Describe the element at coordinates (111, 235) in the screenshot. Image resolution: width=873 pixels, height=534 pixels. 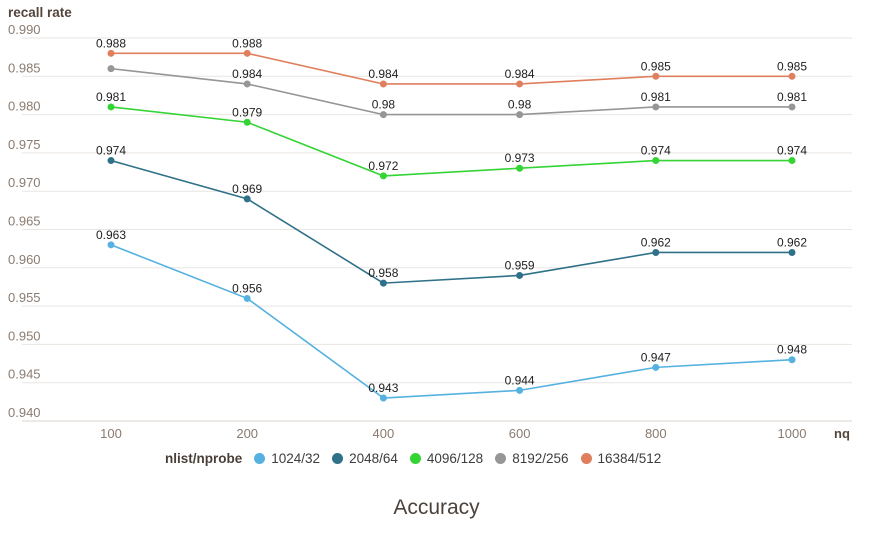
I see `data-label: 0.963` at that location.